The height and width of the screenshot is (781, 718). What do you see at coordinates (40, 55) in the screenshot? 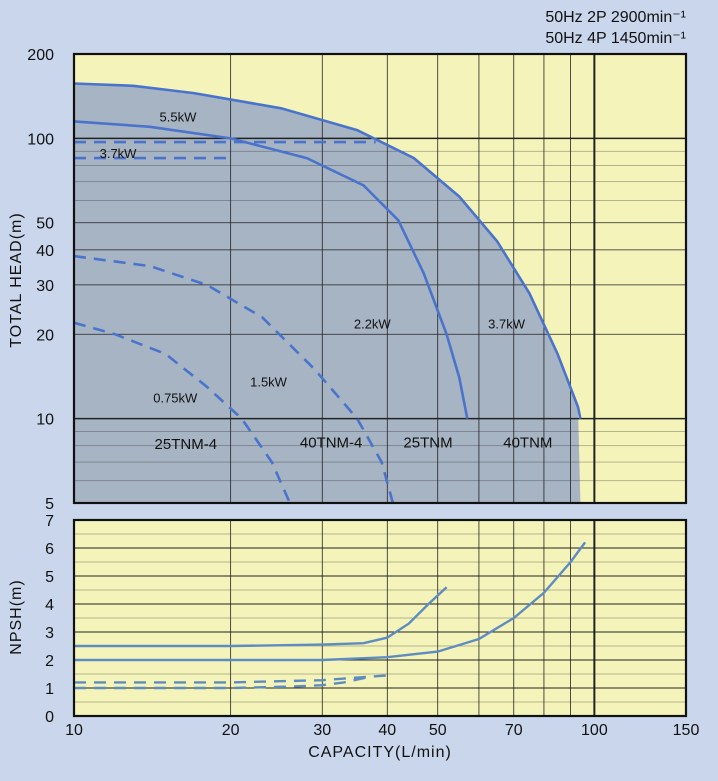
I see `head-y-tick-label: 200` at bounding box center [40, 55].